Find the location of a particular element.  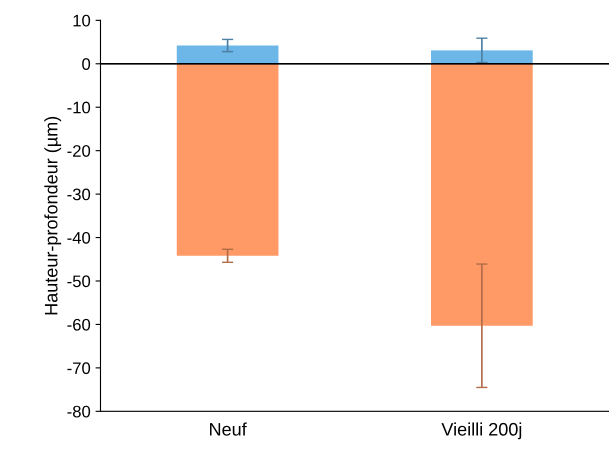

y-tick-label: -40 is located at coordinates (78, 238).